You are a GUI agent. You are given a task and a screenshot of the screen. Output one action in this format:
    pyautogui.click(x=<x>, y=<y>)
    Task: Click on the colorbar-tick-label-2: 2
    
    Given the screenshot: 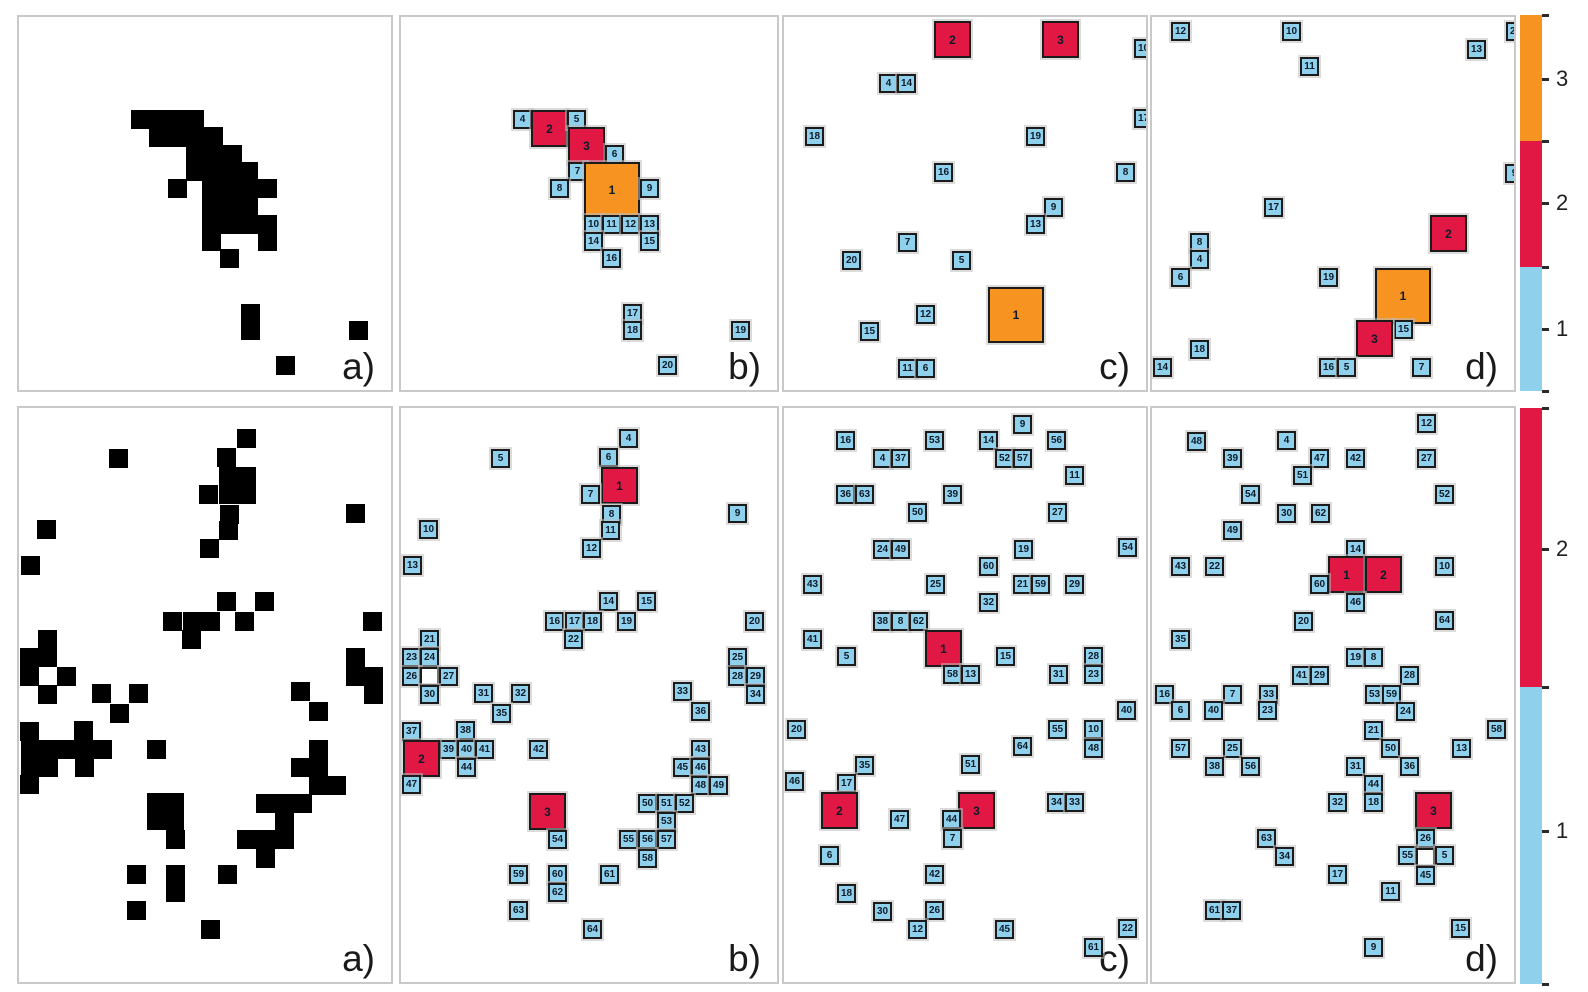 What is the action you would take?
    pyautogui.click(x=1562, y=549)
    